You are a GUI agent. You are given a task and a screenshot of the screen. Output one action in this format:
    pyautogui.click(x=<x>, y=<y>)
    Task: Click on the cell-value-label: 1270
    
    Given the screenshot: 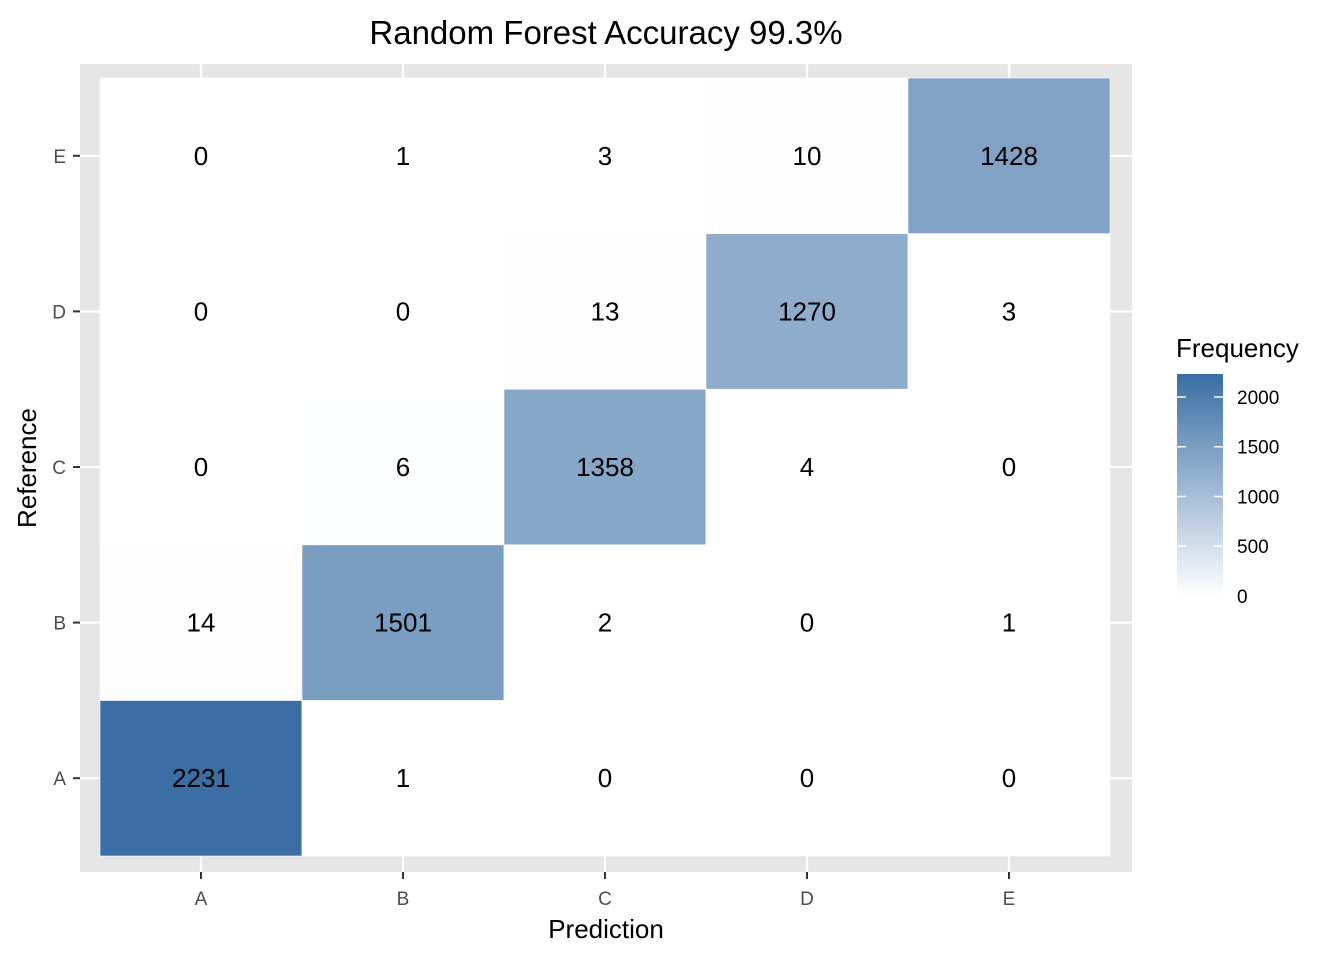 What is the action you would take?
    pyautogui.click(x=807, y=311)
    